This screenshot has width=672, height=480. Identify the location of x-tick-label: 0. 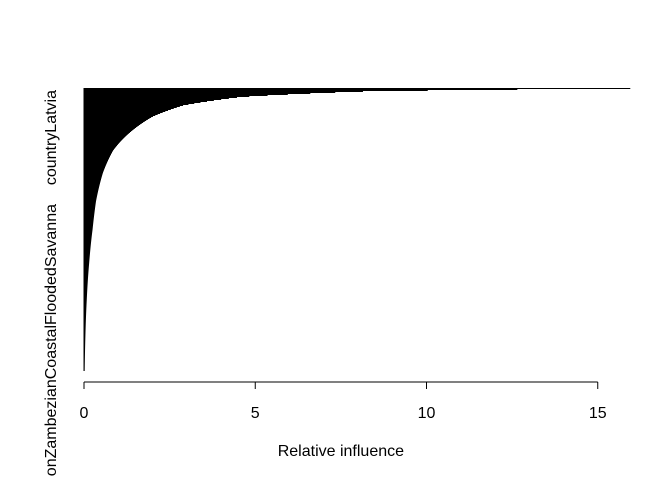
(84, 413).